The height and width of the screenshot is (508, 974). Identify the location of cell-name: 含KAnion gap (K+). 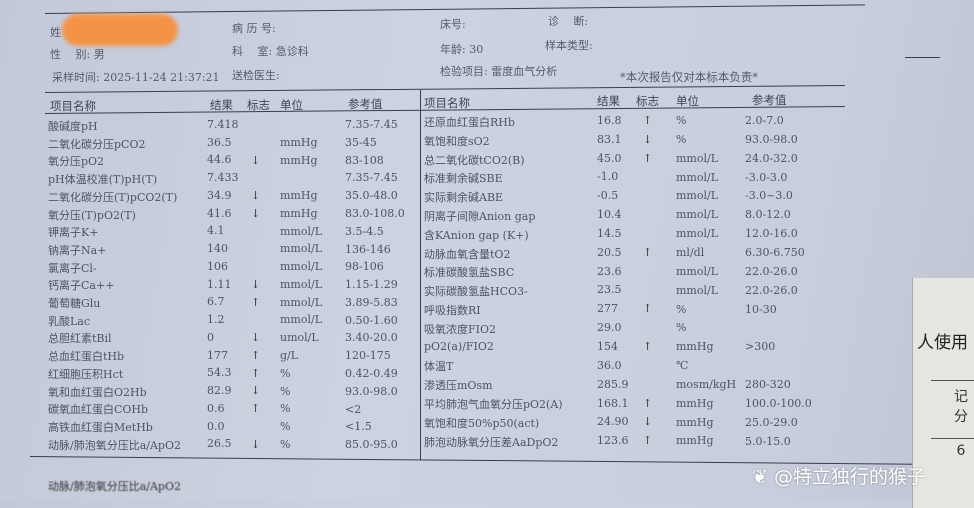
(476, 235).